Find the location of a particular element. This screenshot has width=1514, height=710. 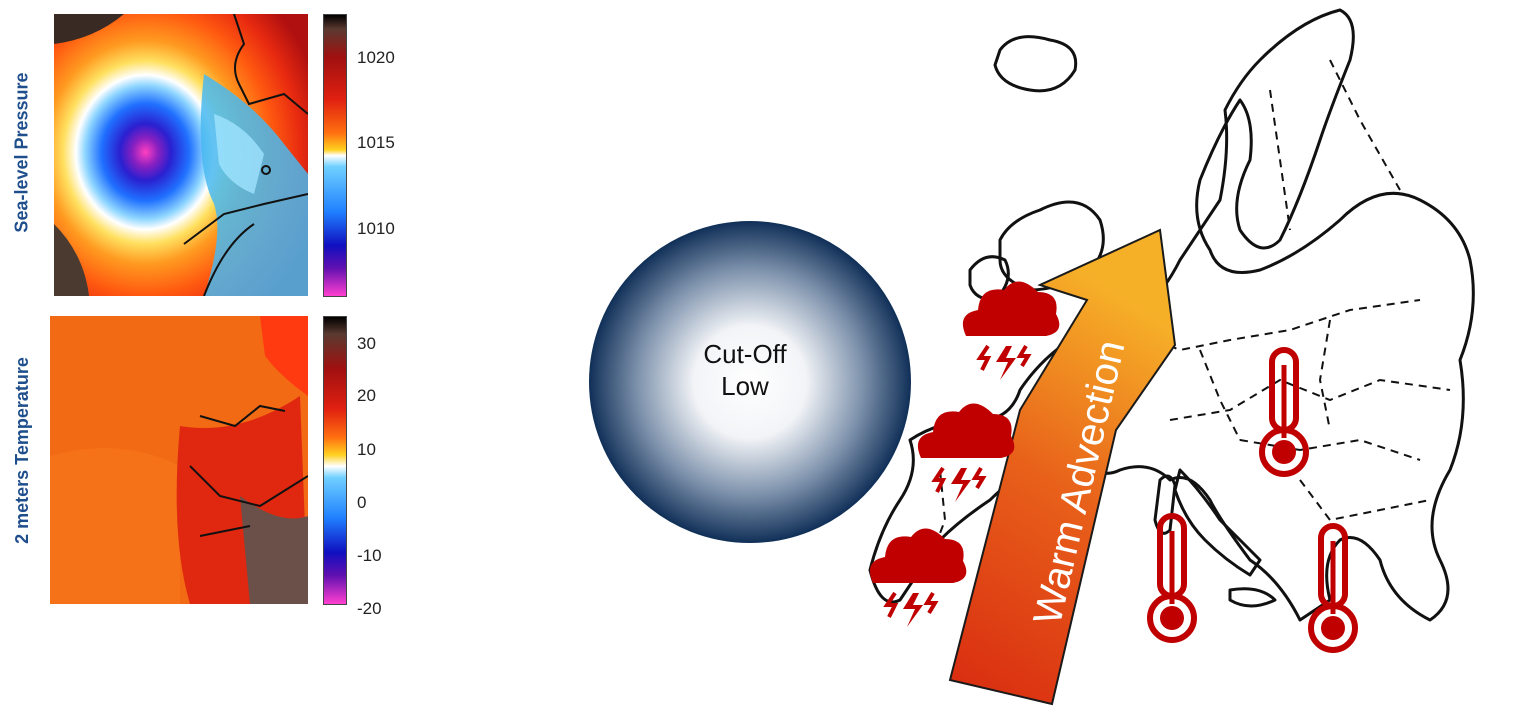

slp-colorbar is located at coordinates (335, 155).